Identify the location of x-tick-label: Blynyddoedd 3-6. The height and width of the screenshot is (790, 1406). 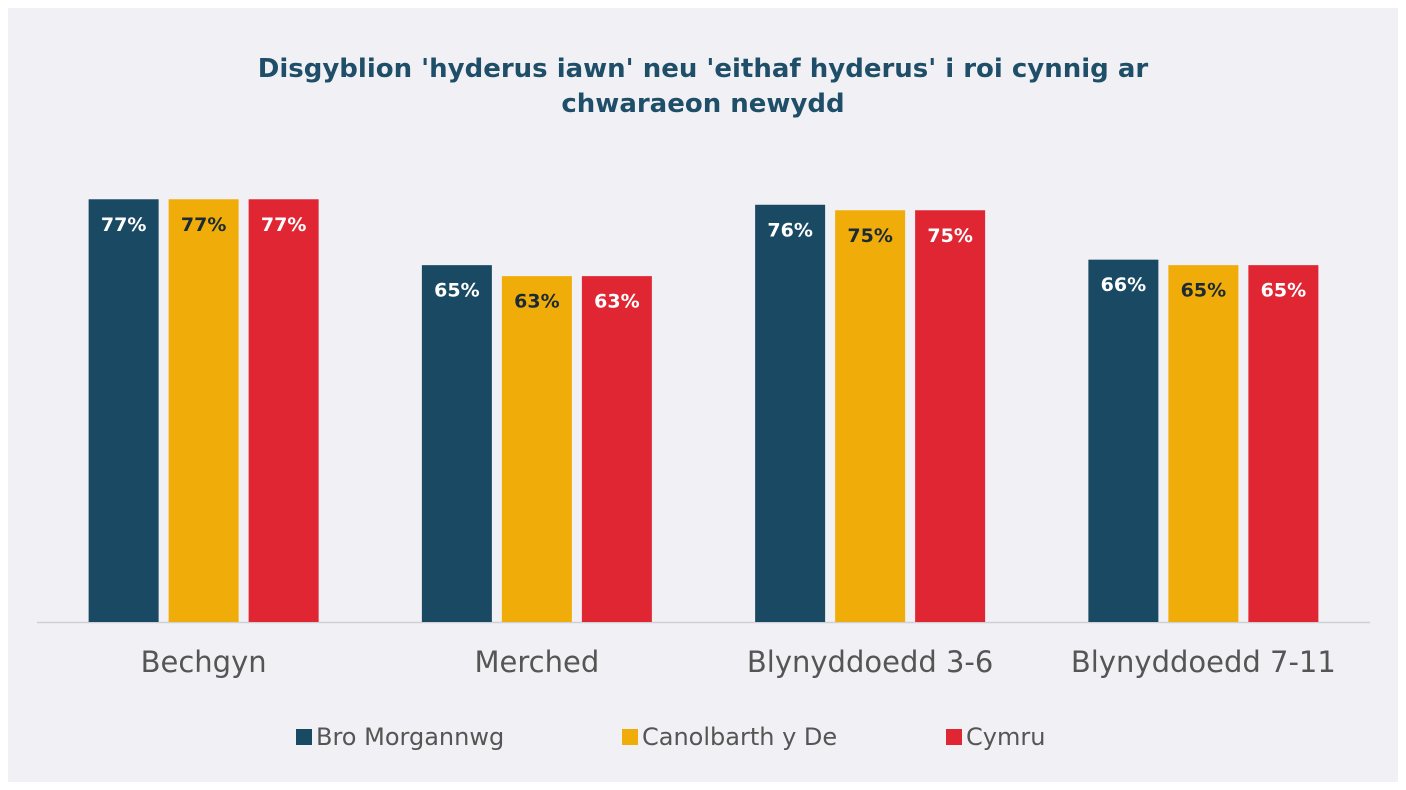
(870, 662).